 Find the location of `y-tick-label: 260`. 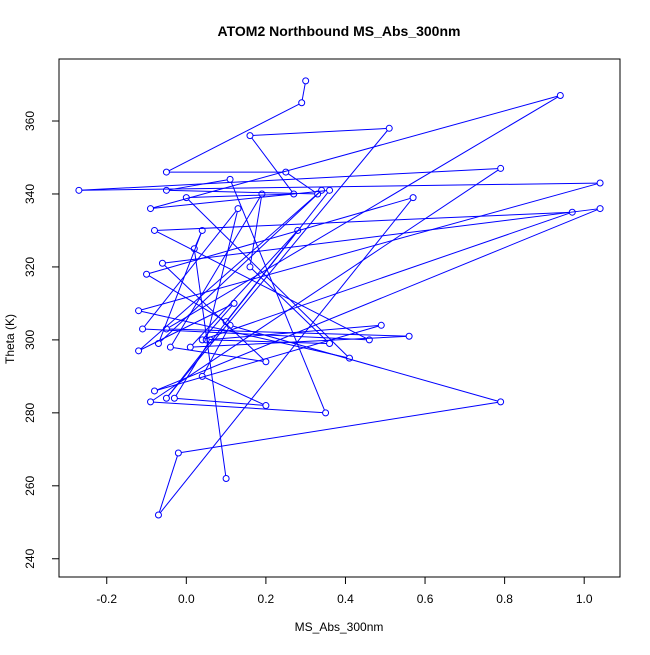

y-tick-label: 260 is located at coordinates (30, 485).